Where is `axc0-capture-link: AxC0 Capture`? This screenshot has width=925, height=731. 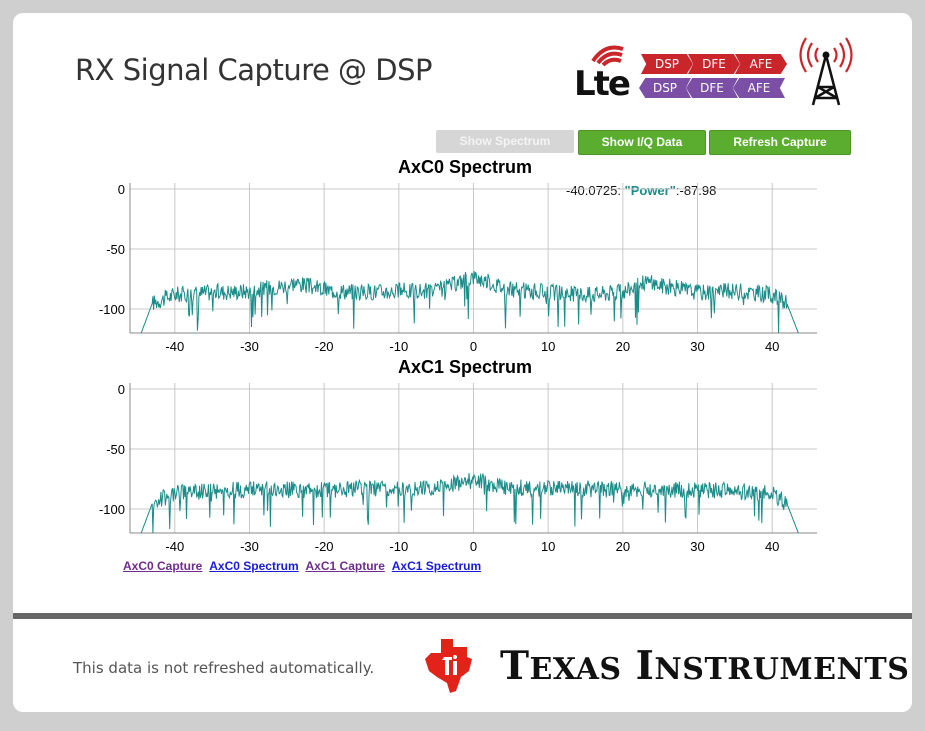 axc0-capture-link: AxC0 Capture is located at coordinates (163, 566).